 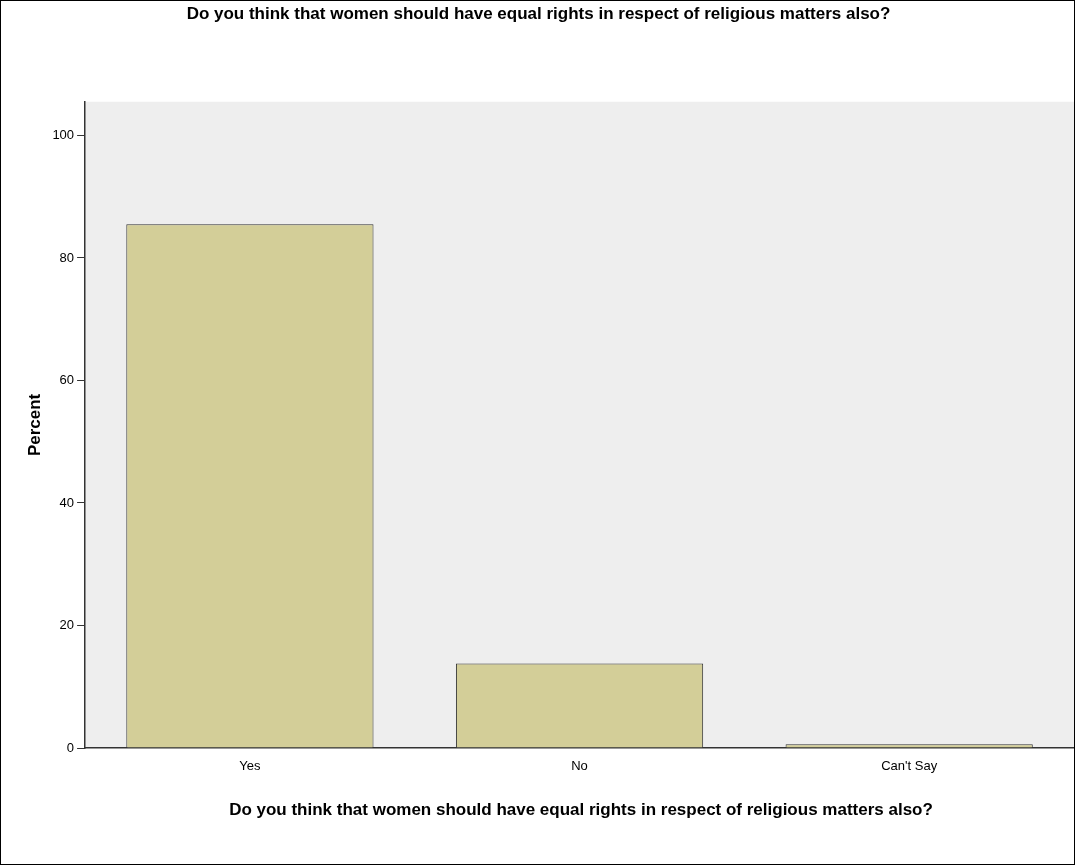 I want to click on y-tick-label: 80, so click(x=67, y=257).